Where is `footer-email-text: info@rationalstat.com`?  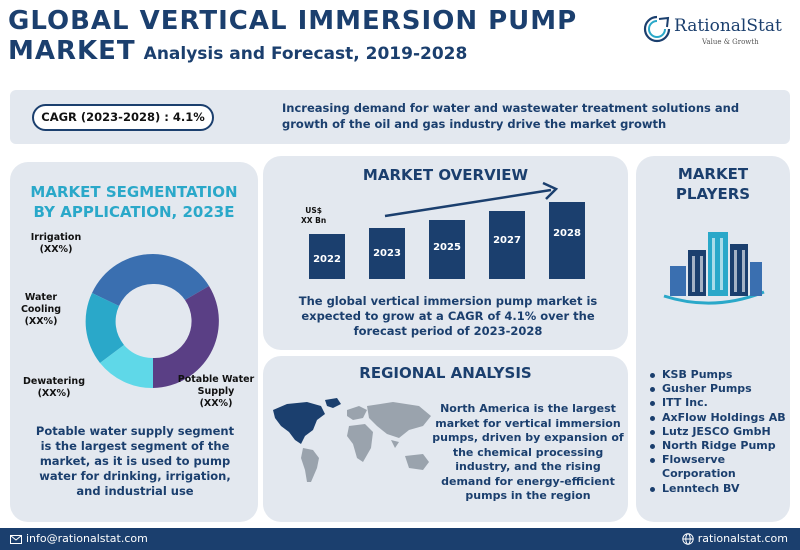 footer-email-text: info@rationalstat.com is located at coordinates (87, 538).